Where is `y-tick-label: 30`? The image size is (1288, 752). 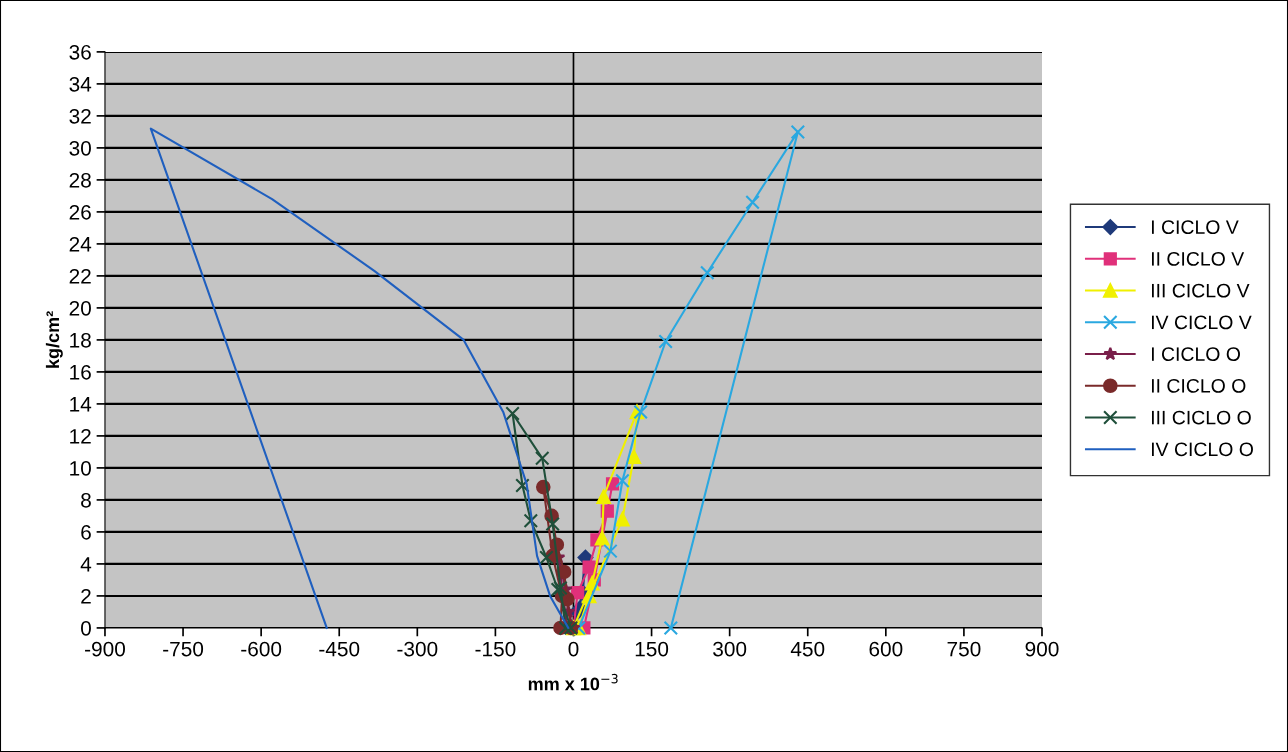 y-tick-label: 30 is located at coordinates (80, 148).